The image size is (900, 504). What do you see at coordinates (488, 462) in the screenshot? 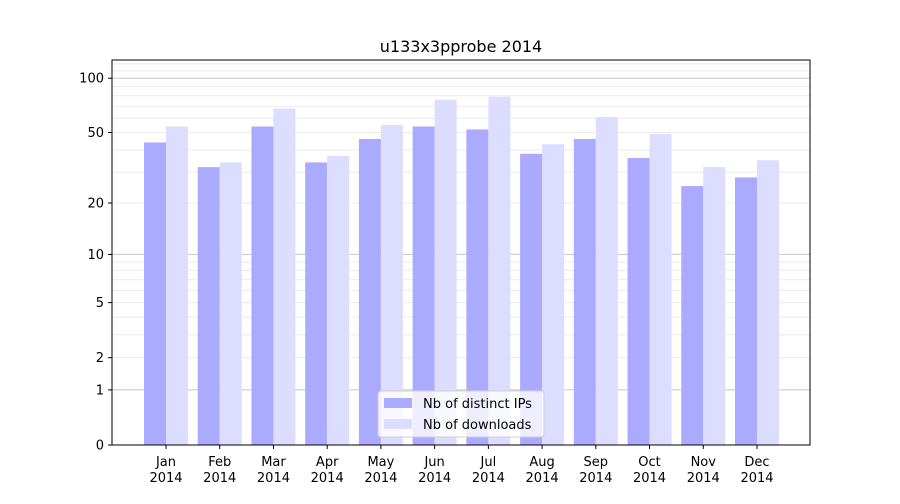
I see `x-tick-label: Jul` at bounding box center [488, 462].